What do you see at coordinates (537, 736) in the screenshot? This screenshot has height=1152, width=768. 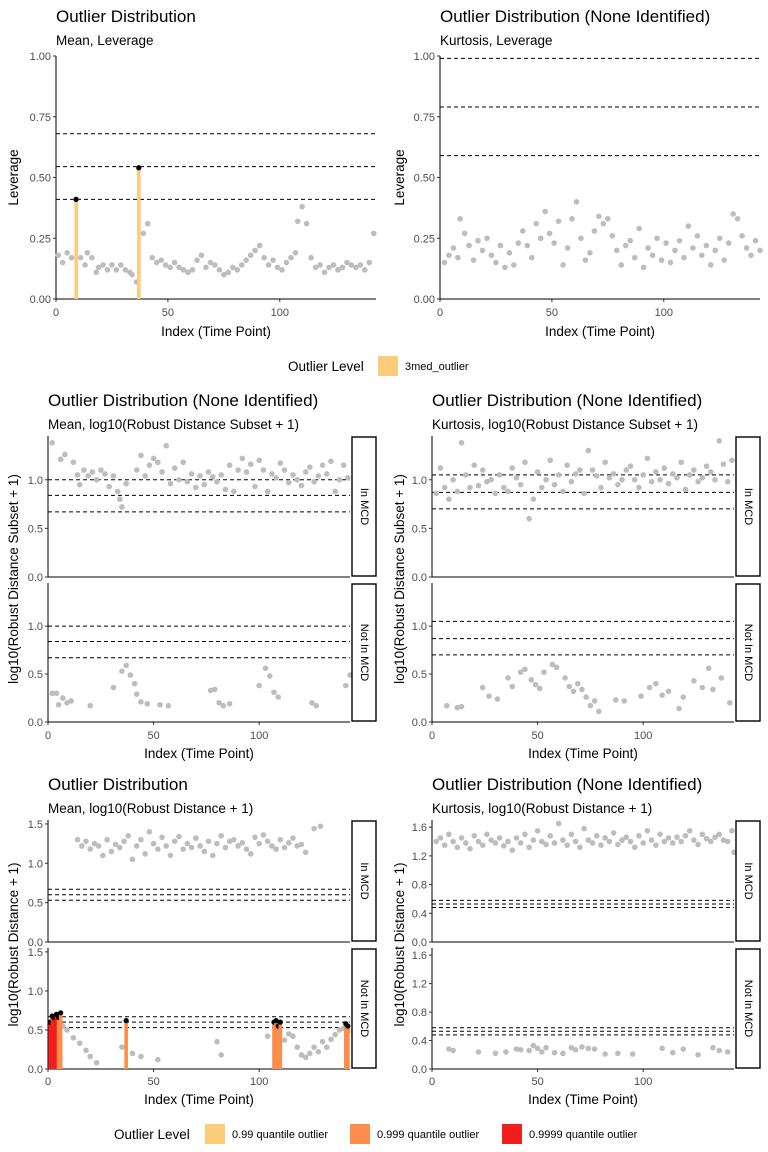 I see `x-tick-label: 50` at bounding box center [537, 736].